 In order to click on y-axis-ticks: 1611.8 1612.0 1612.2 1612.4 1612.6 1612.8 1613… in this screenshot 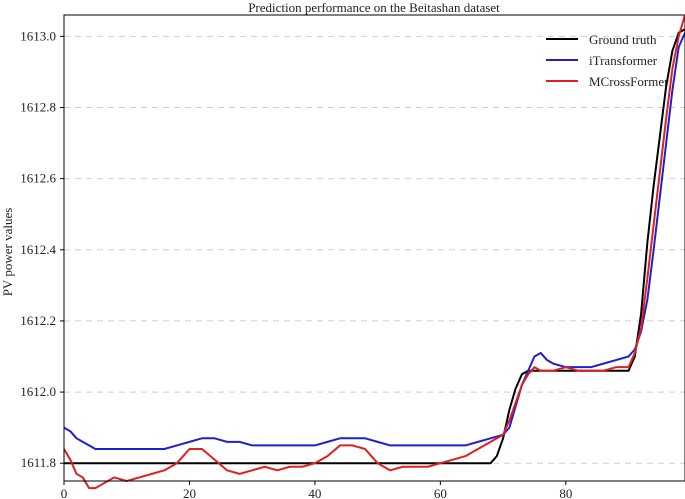, I will do `click(42, 249)`.